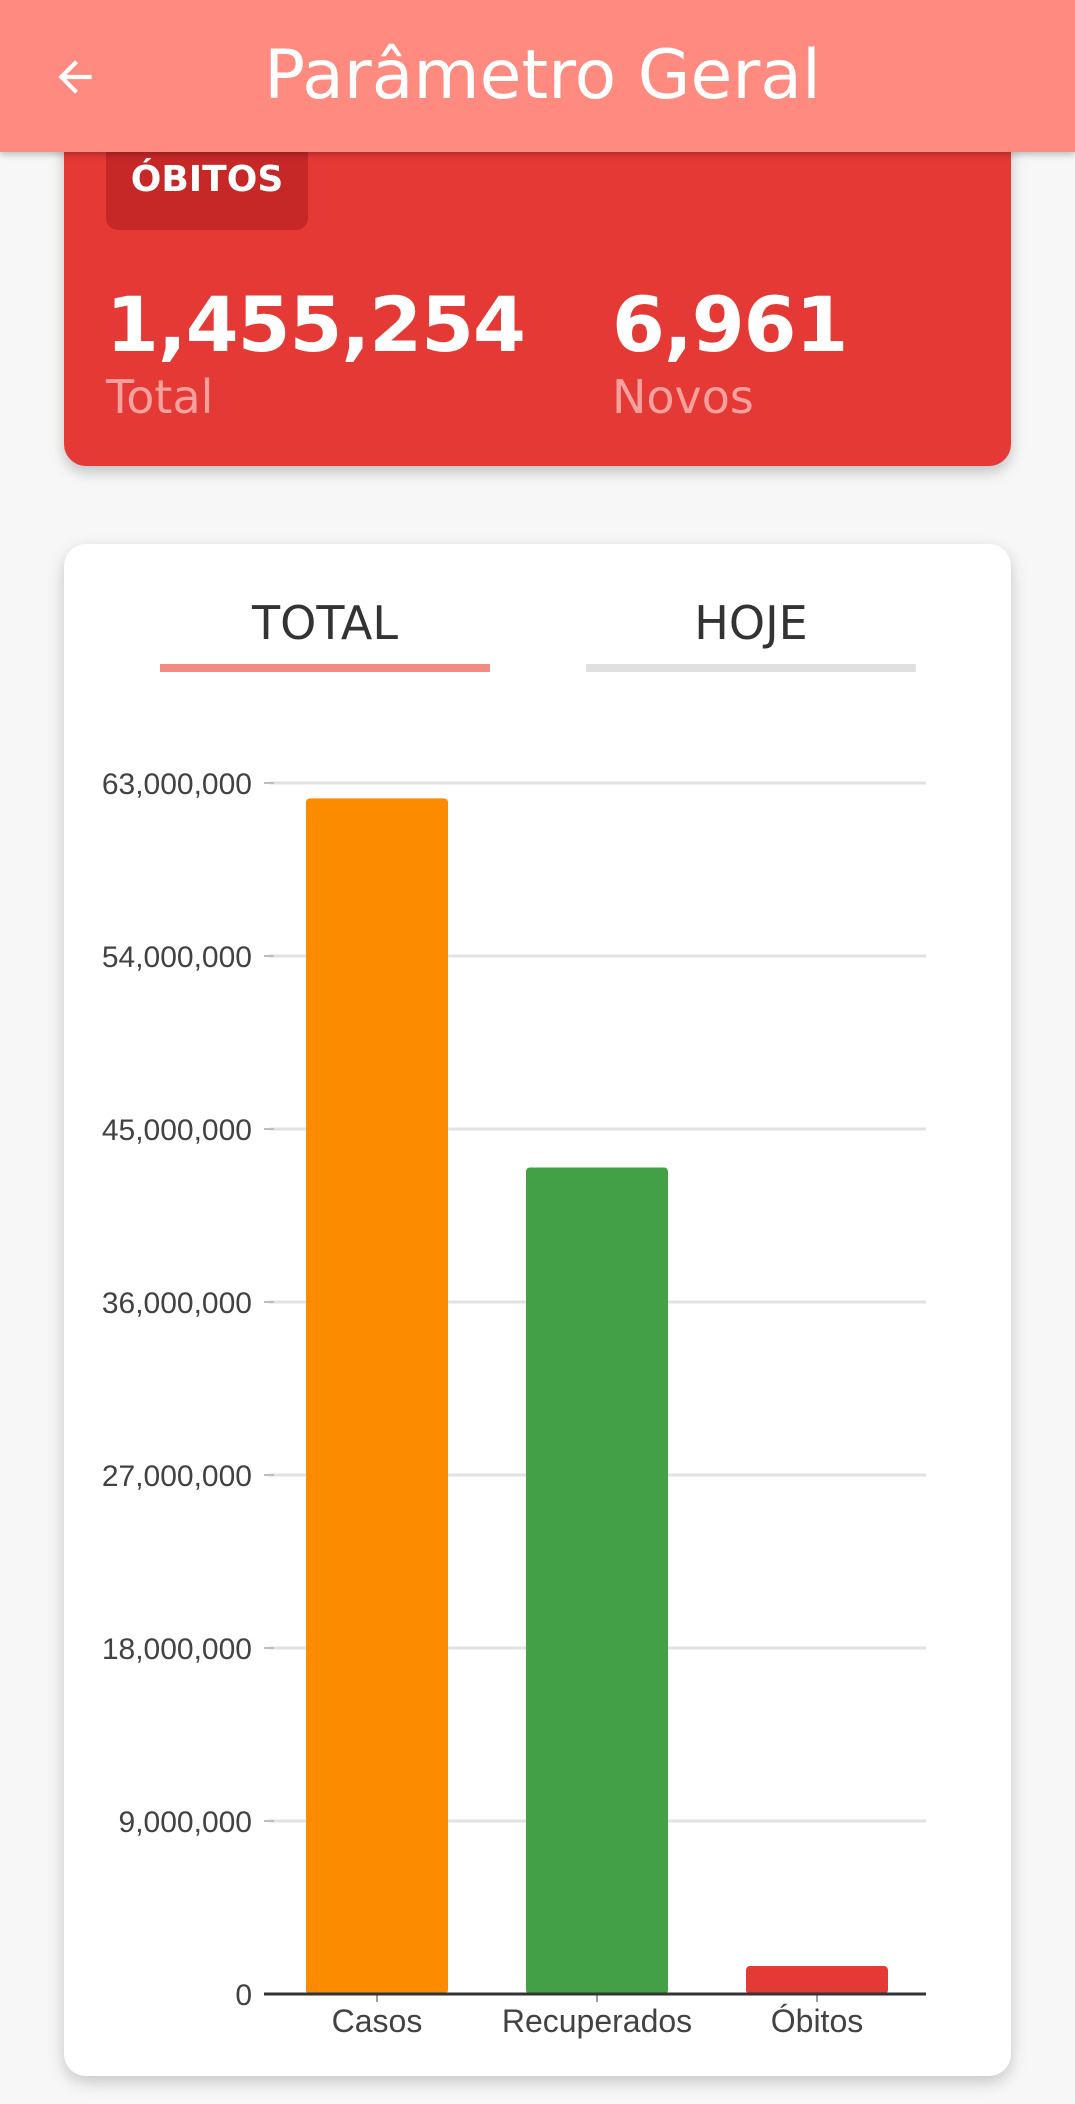  Describe the element at coordinates (730, 324) in the screenshot. I see `deaths-new-value: 6,961` at that location.